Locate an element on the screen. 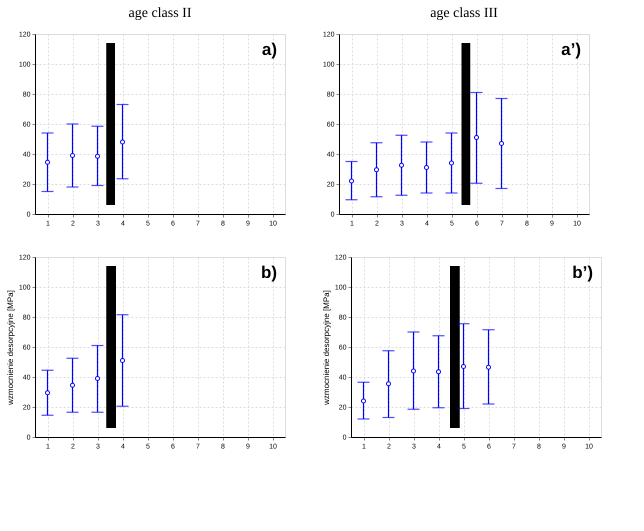 This screenshot has width=644, height=531. annotation: a’) is located at coordinates (571, 49).